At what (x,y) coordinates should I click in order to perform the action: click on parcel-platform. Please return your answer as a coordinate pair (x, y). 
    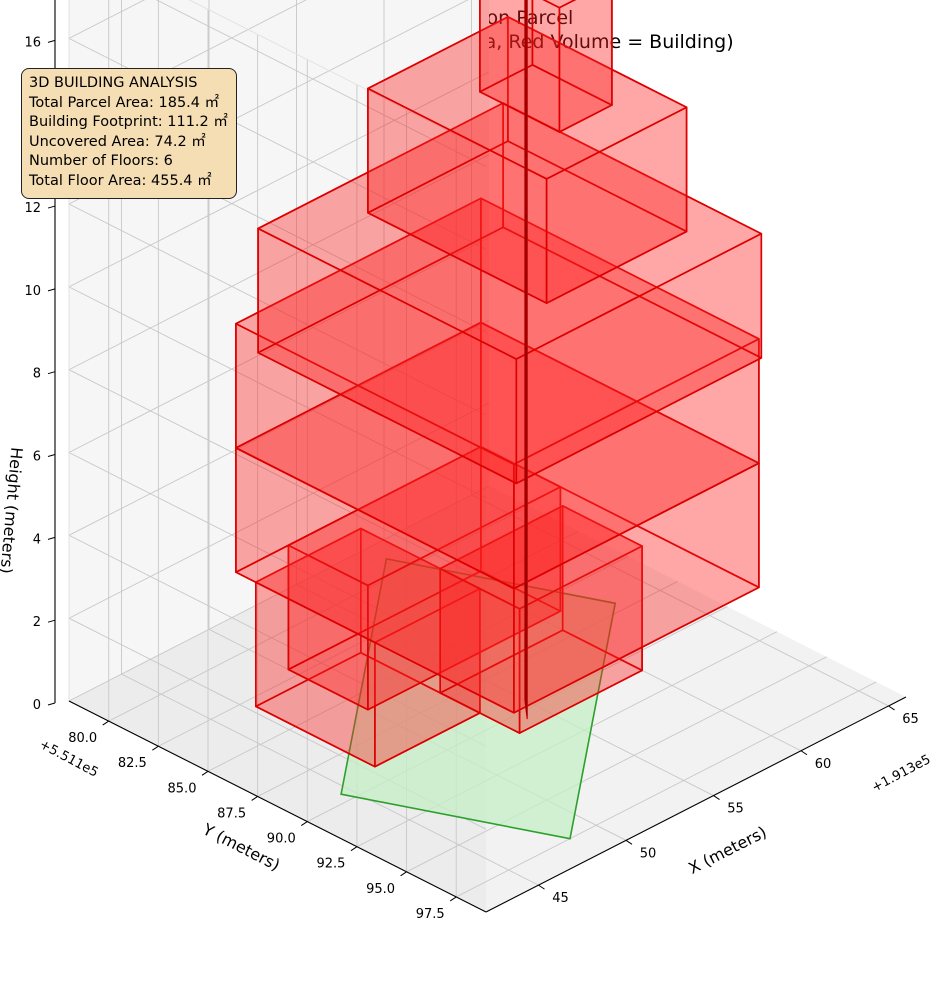
    Looking at the image, I should click on (478, 698).